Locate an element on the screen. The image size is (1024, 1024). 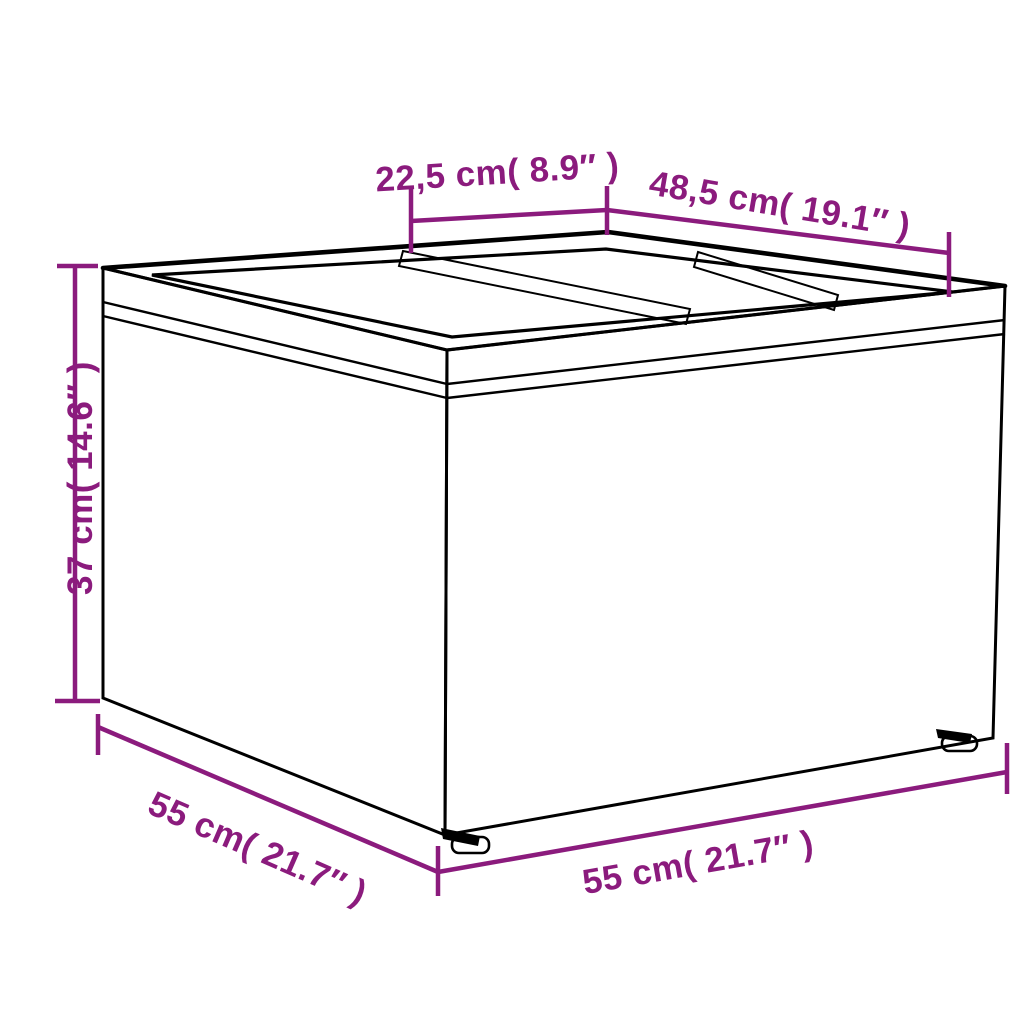
dimension-top-small-width: 22,5 cm( 8.9″ ) is located at coordinates (497, 199).